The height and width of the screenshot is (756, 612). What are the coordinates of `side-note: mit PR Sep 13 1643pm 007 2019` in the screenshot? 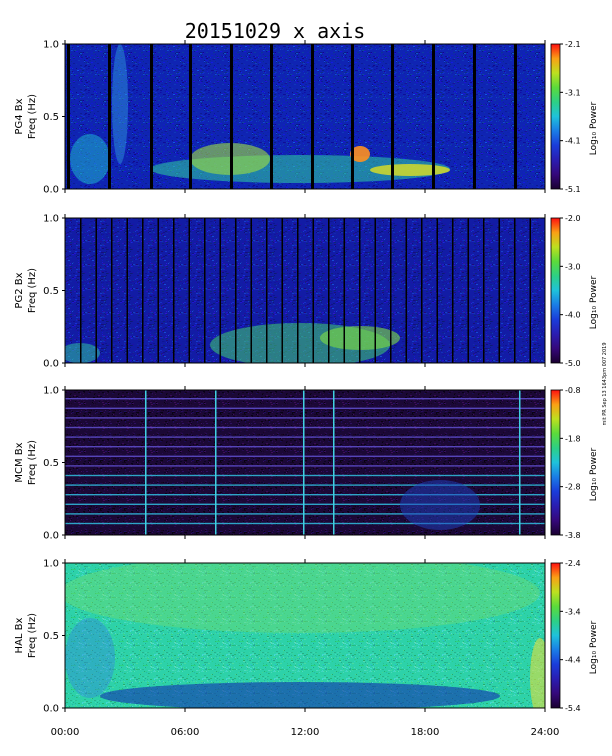 It's located at (605, 383).